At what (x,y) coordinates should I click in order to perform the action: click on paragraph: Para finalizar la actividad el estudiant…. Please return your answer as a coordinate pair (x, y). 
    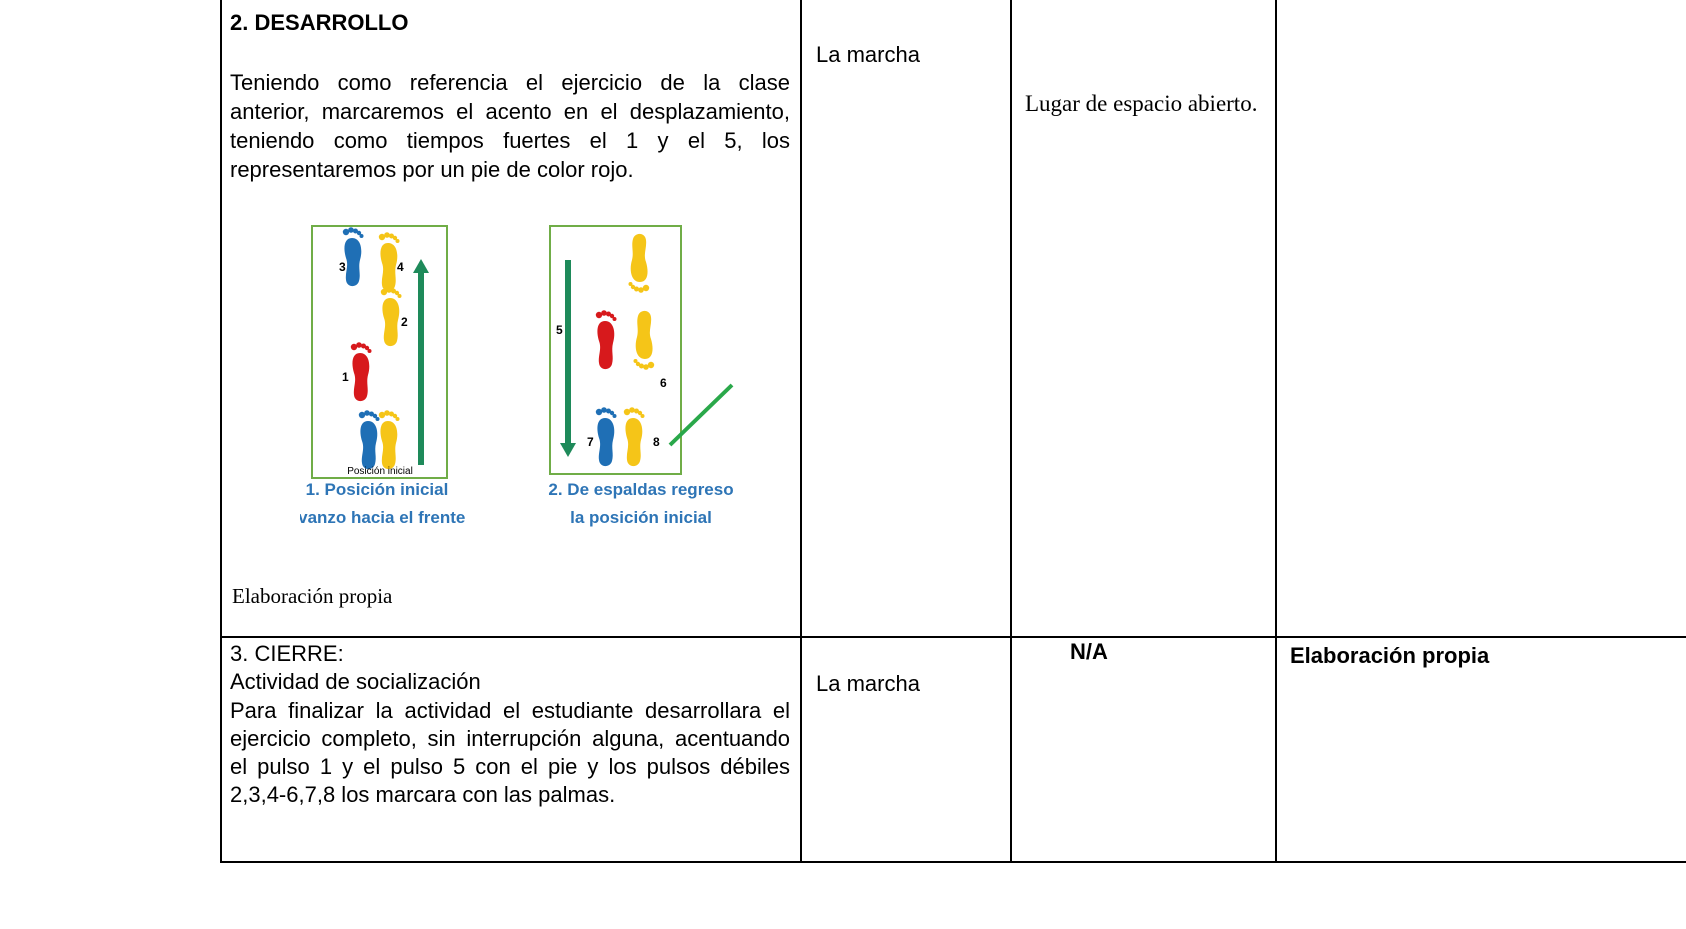
    Looking at the image, I should click on (510, 752).